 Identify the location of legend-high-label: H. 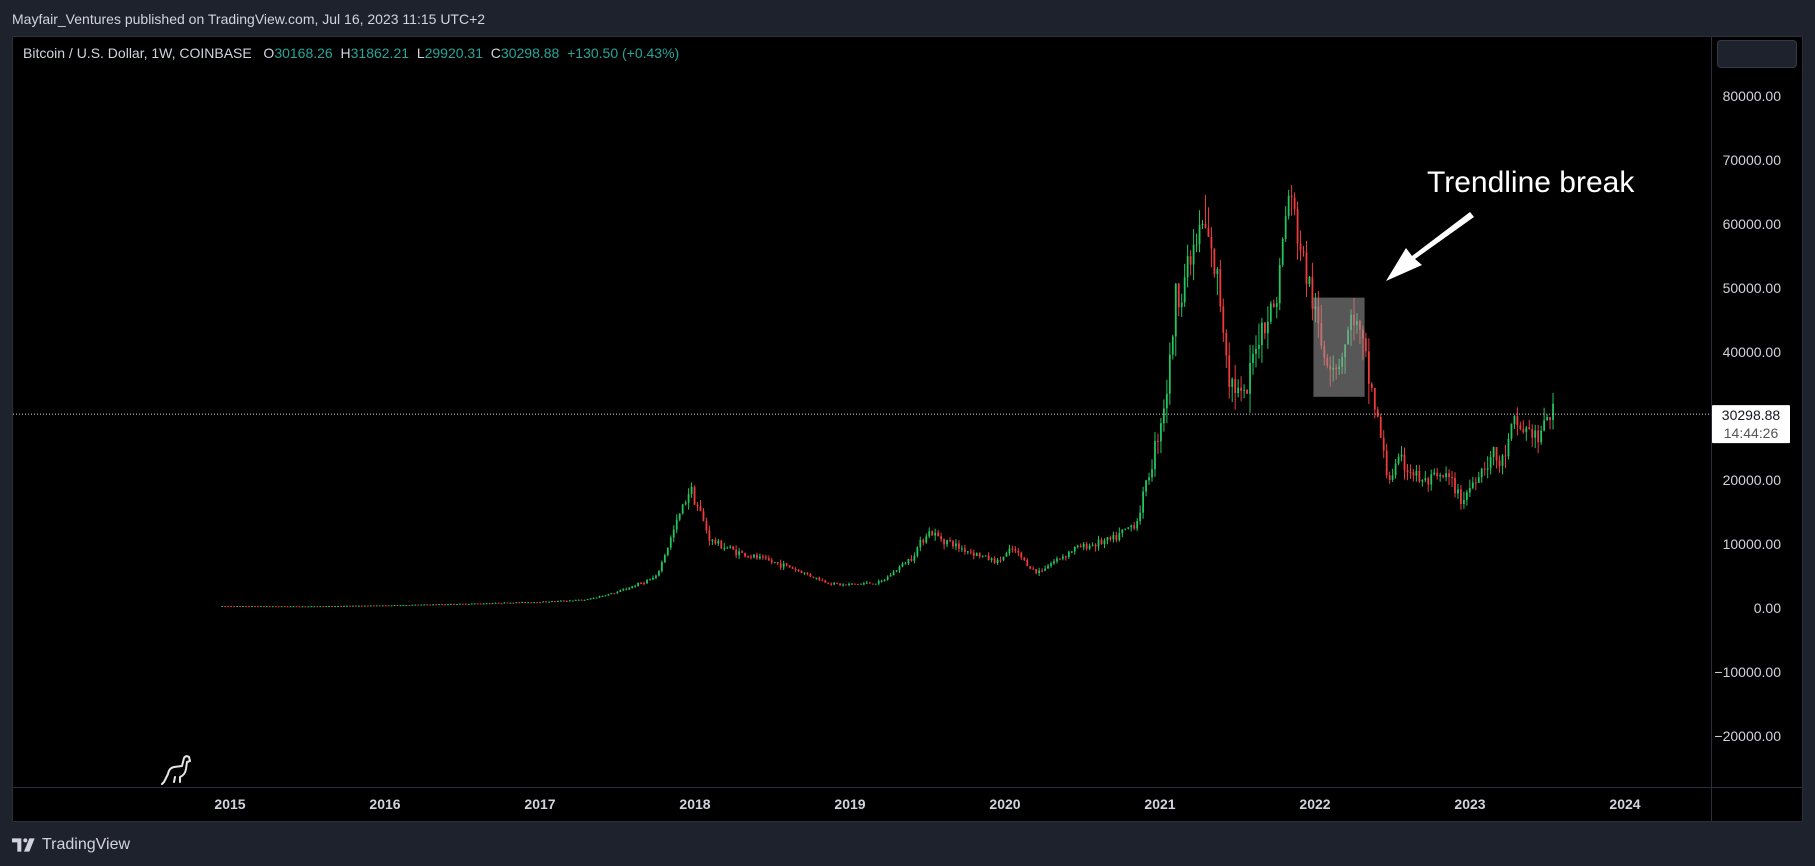
(345, 53).